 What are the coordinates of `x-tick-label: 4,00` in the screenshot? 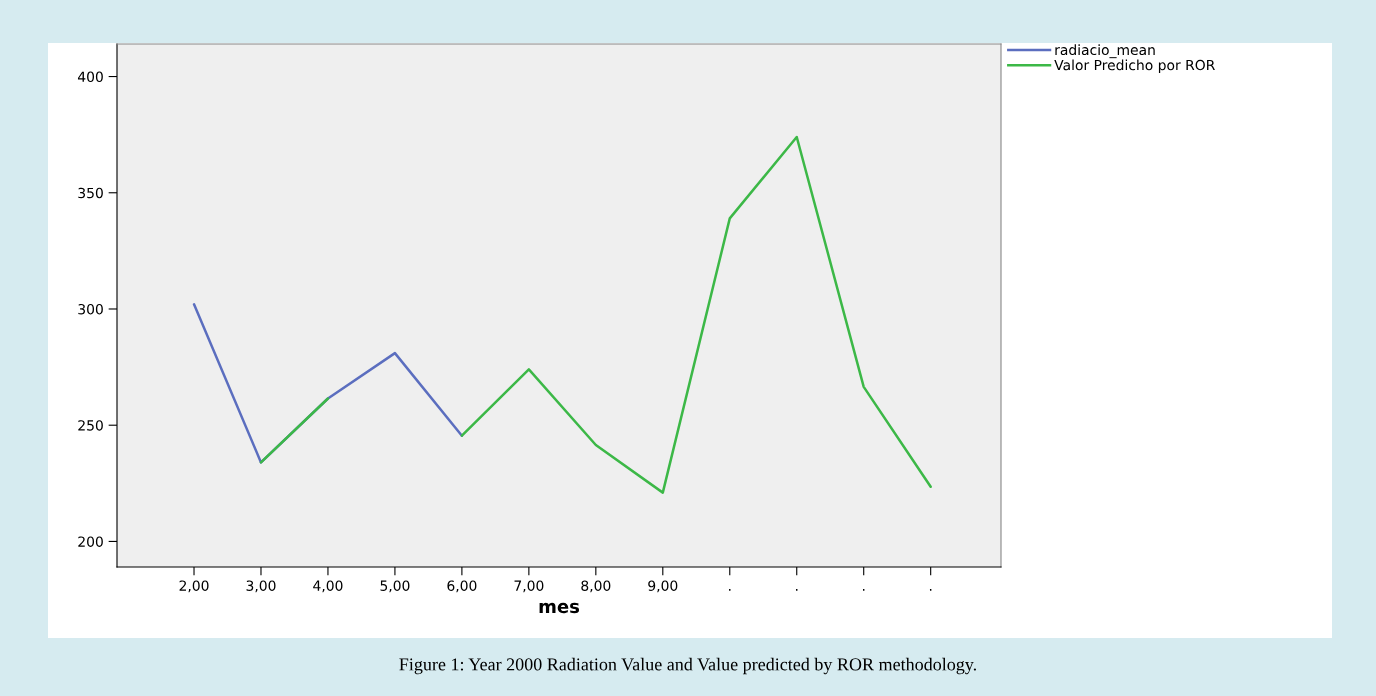 It's located at (328, 586).